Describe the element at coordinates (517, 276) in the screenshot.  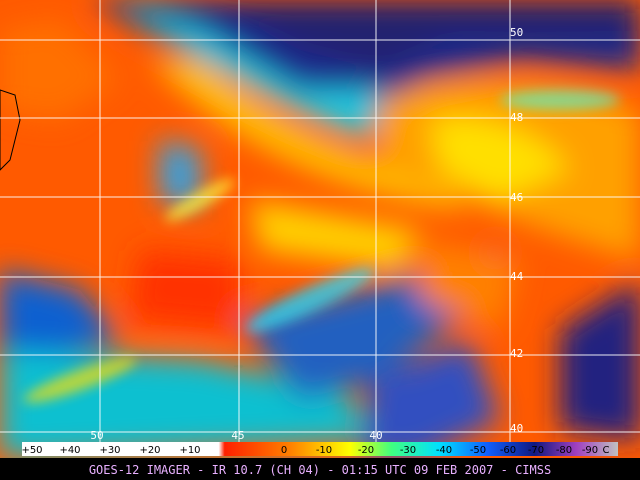
I see `latitude-label: 44` at that location.